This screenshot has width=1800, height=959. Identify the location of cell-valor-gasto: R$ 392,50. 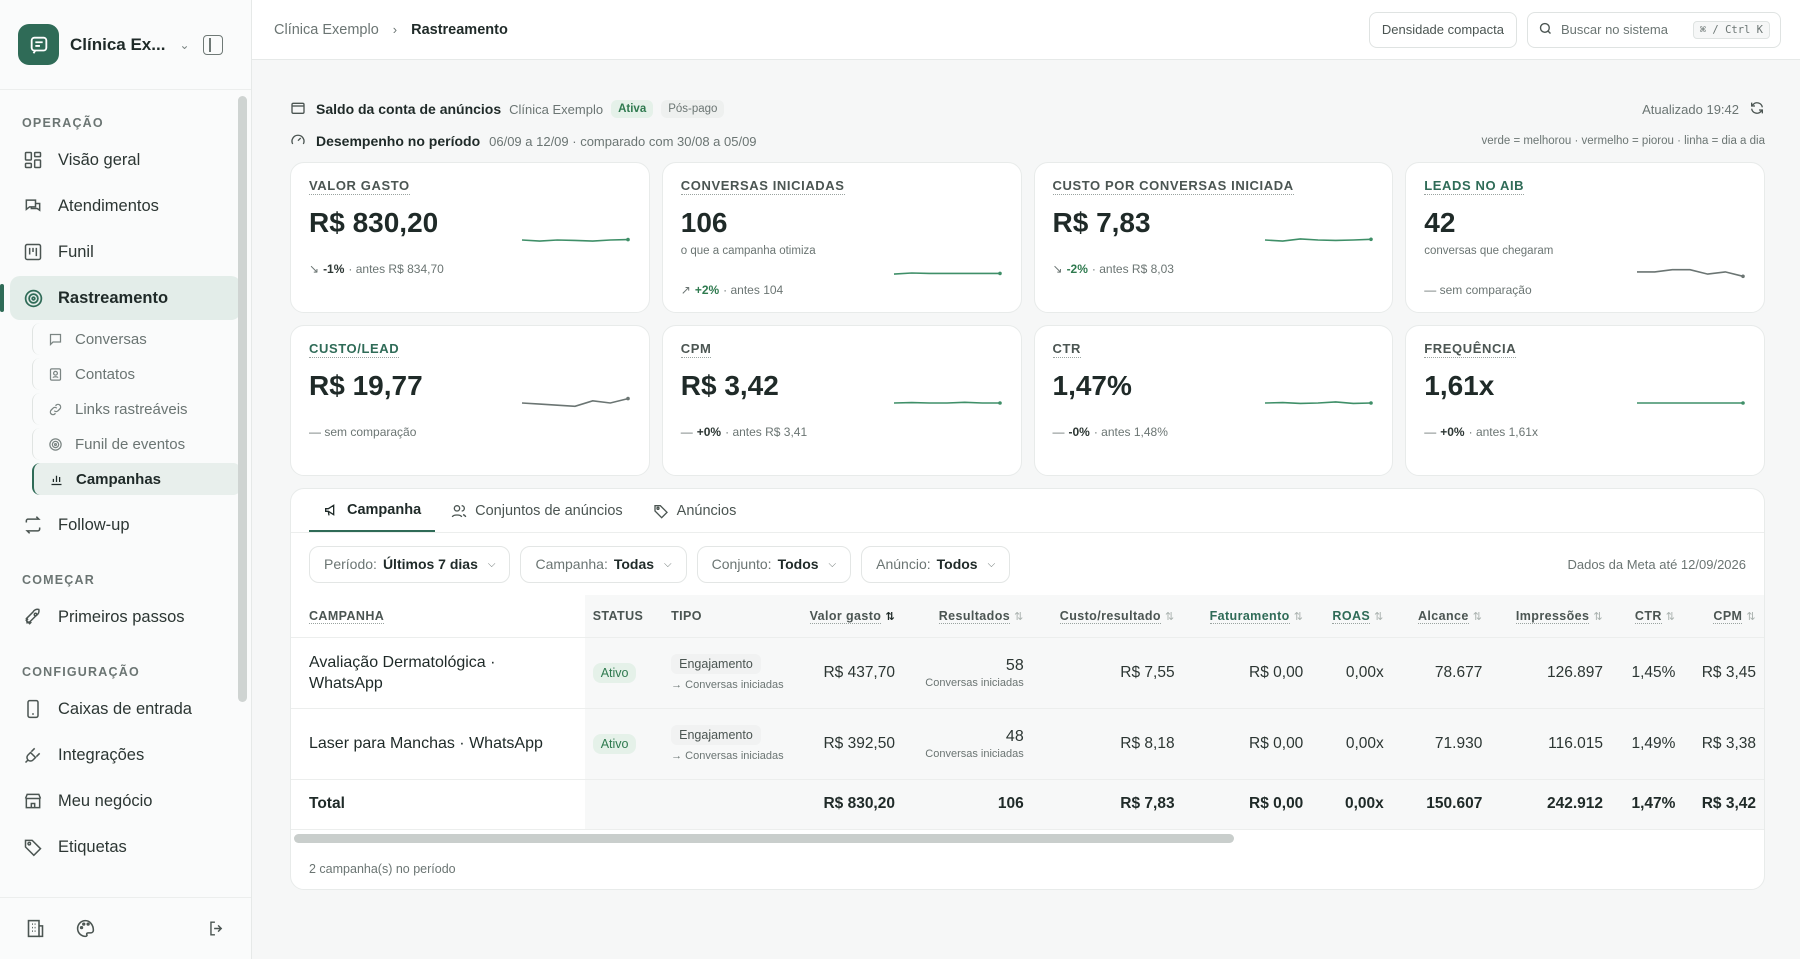
(847, 744).